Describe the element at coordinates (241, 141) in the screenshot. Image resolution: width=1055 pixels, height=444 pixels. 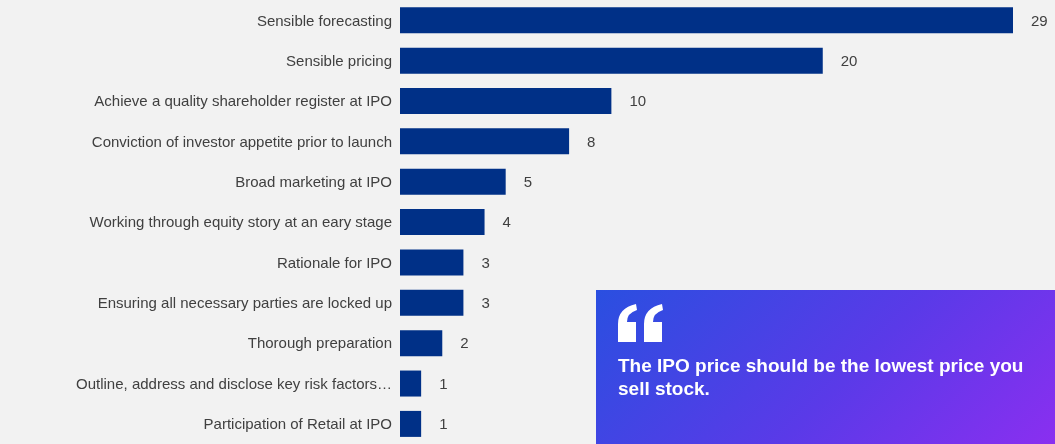
I see `y-tick-label: Conviction of investor appetite prior to launch` at that location.